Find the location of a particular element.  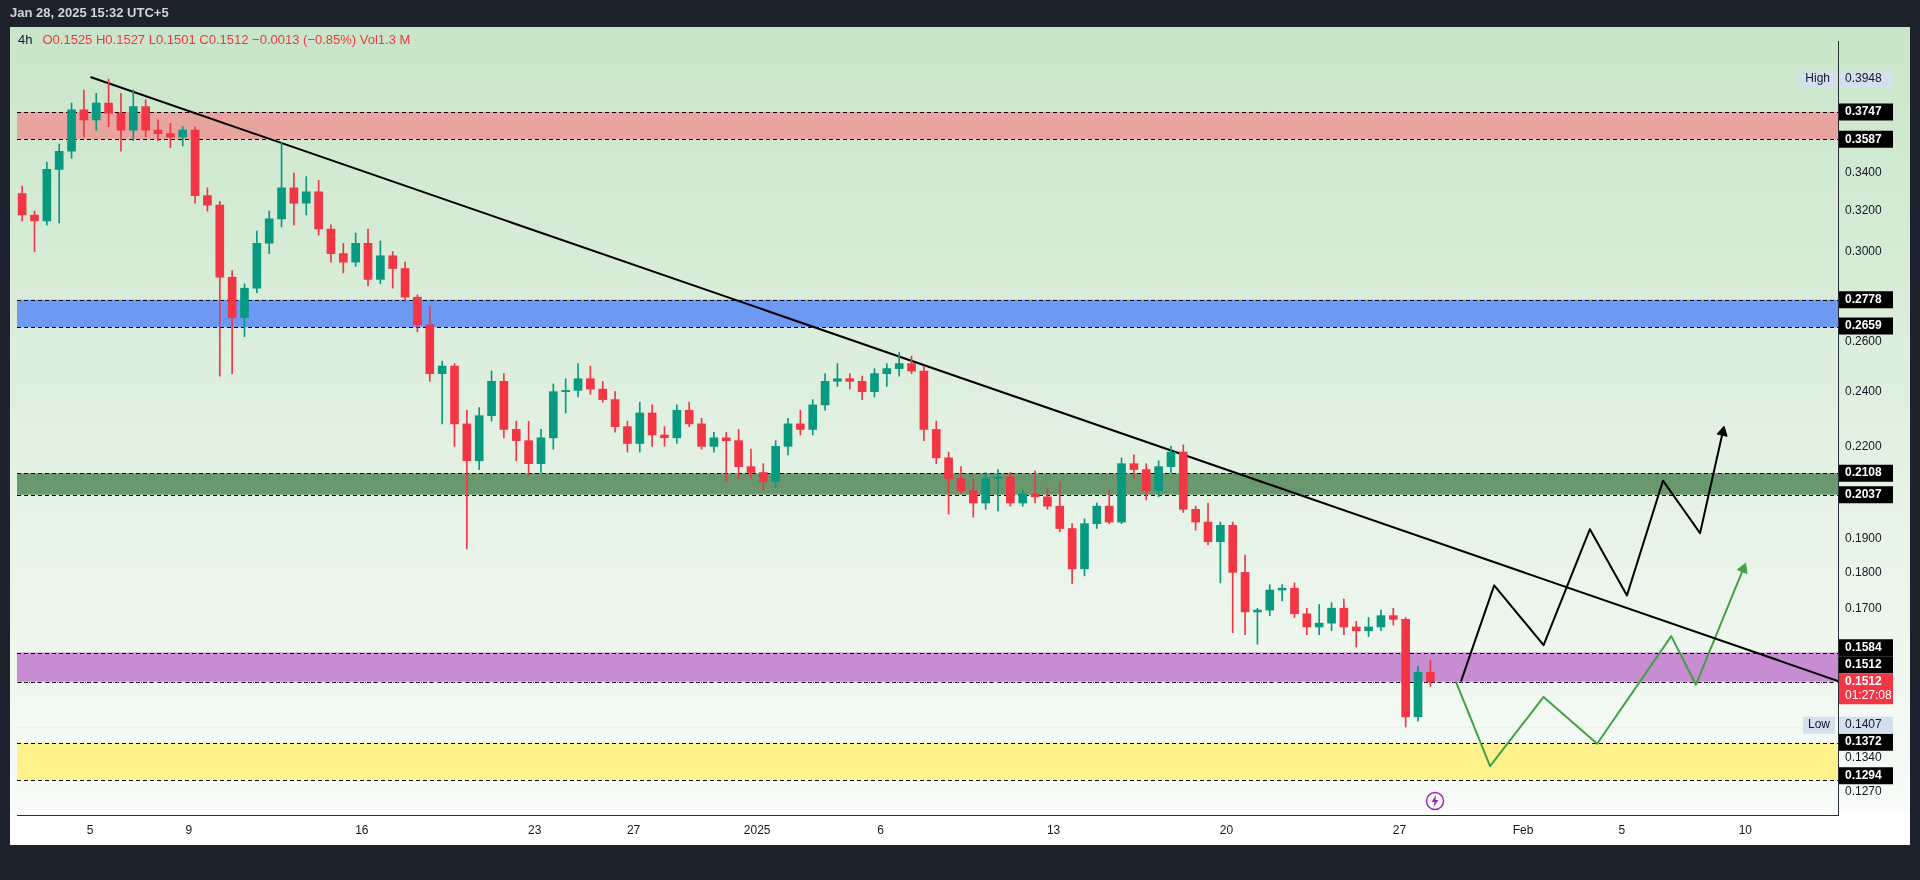

y-tick-label: 0.1700 is located at coordinates (1864, 607).